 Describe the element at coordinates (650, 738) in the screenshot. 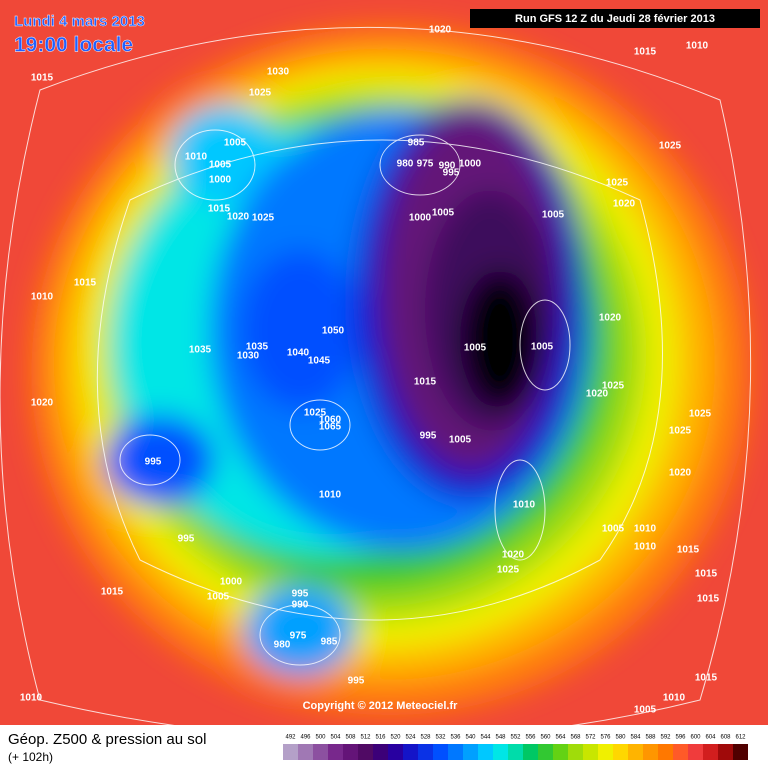

I see `colorbar-tick-label: 588` at that location.